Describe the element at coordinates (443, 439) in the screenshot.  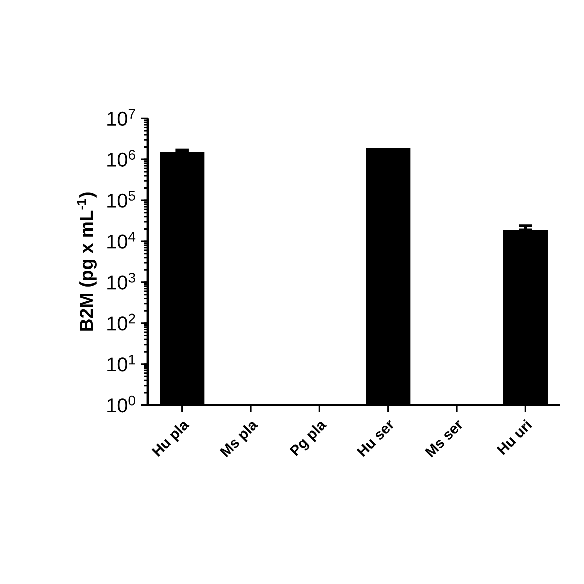
I see `x-tick-label: Ms ser` at that location.